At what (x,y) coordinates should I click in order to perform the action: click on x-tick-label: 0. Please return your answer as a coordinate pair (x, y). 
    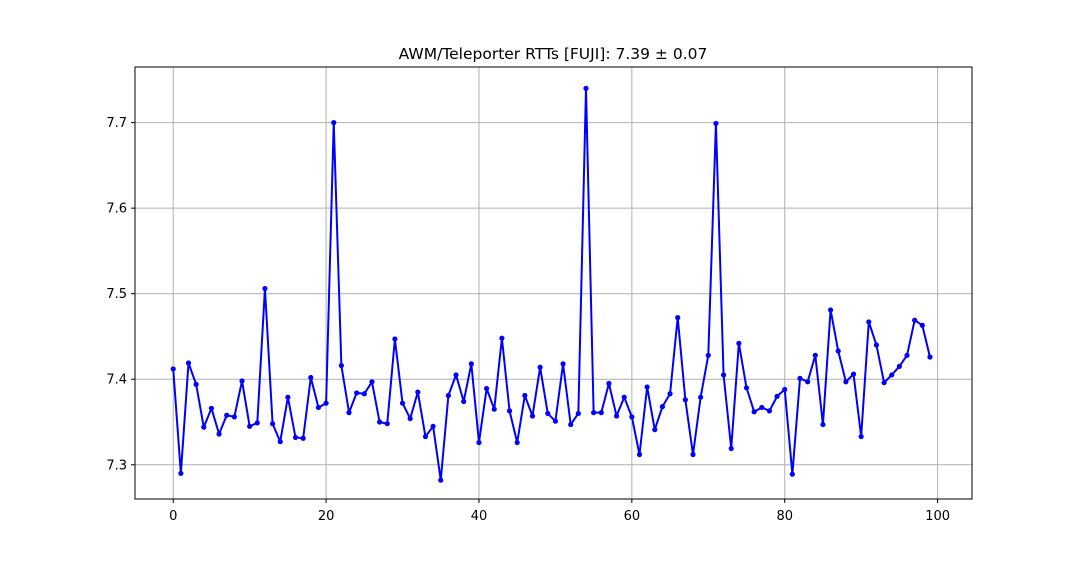
    Looking at the image, I should click on (173, 516).